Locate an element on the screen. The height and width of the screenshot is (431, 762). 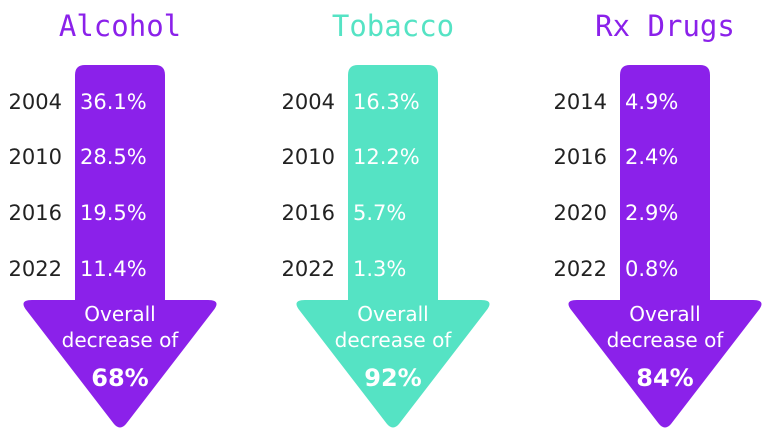
year: 2014 is located at coordinates (580, 102).